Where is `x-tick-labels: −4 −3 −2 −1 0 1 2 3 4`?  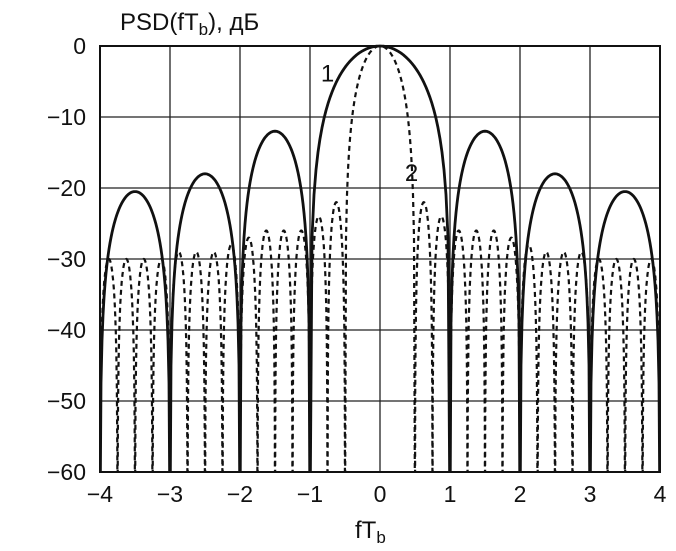
x-tick-labels: −4 −3 −2 −1 0 1 2 3 4 is located at coordinates (377, 494).